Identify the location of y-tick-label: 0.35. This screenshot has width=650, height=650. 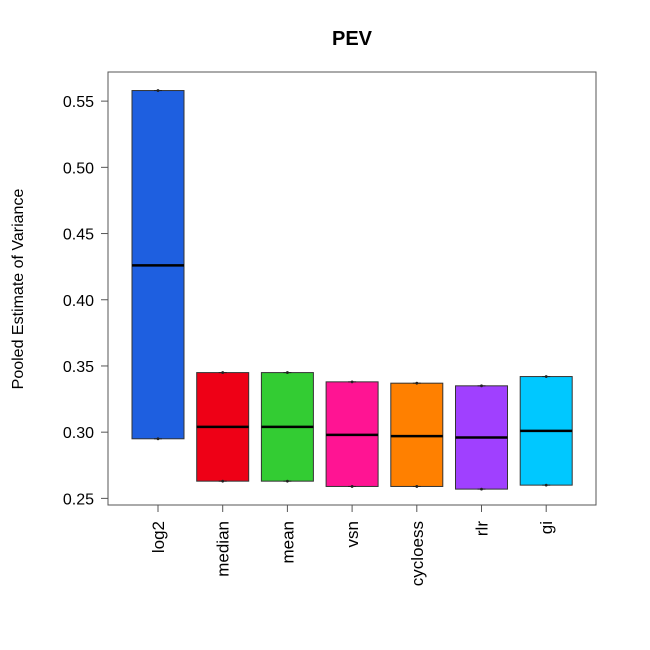
(78, 367).